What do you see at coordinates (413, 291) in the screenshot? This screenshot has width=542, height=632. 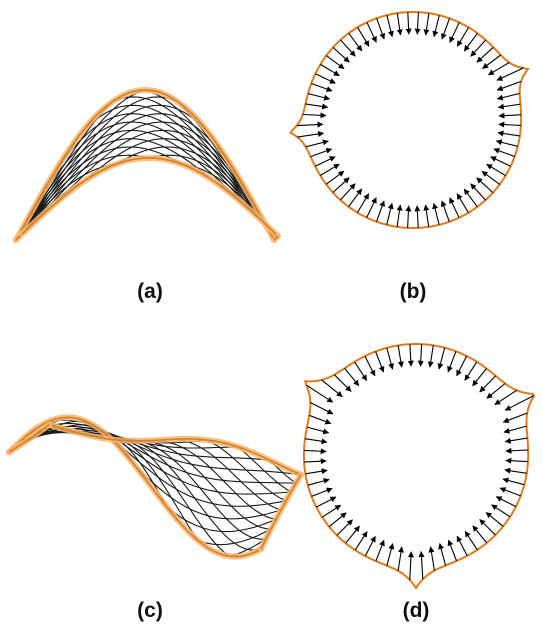 I see `panel-label-b: (b)` at bounding box center [413, 291].